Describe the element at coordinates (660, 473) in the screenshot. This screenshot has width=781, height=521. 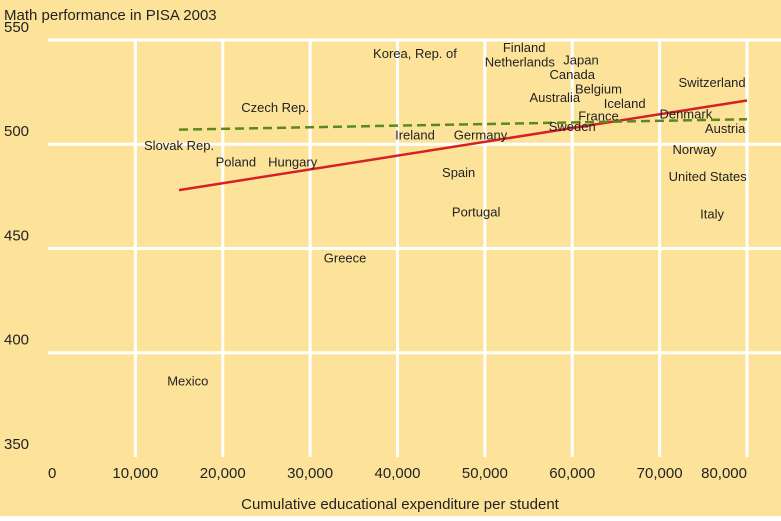
I see `x-tick-label: 70,000` at that location.